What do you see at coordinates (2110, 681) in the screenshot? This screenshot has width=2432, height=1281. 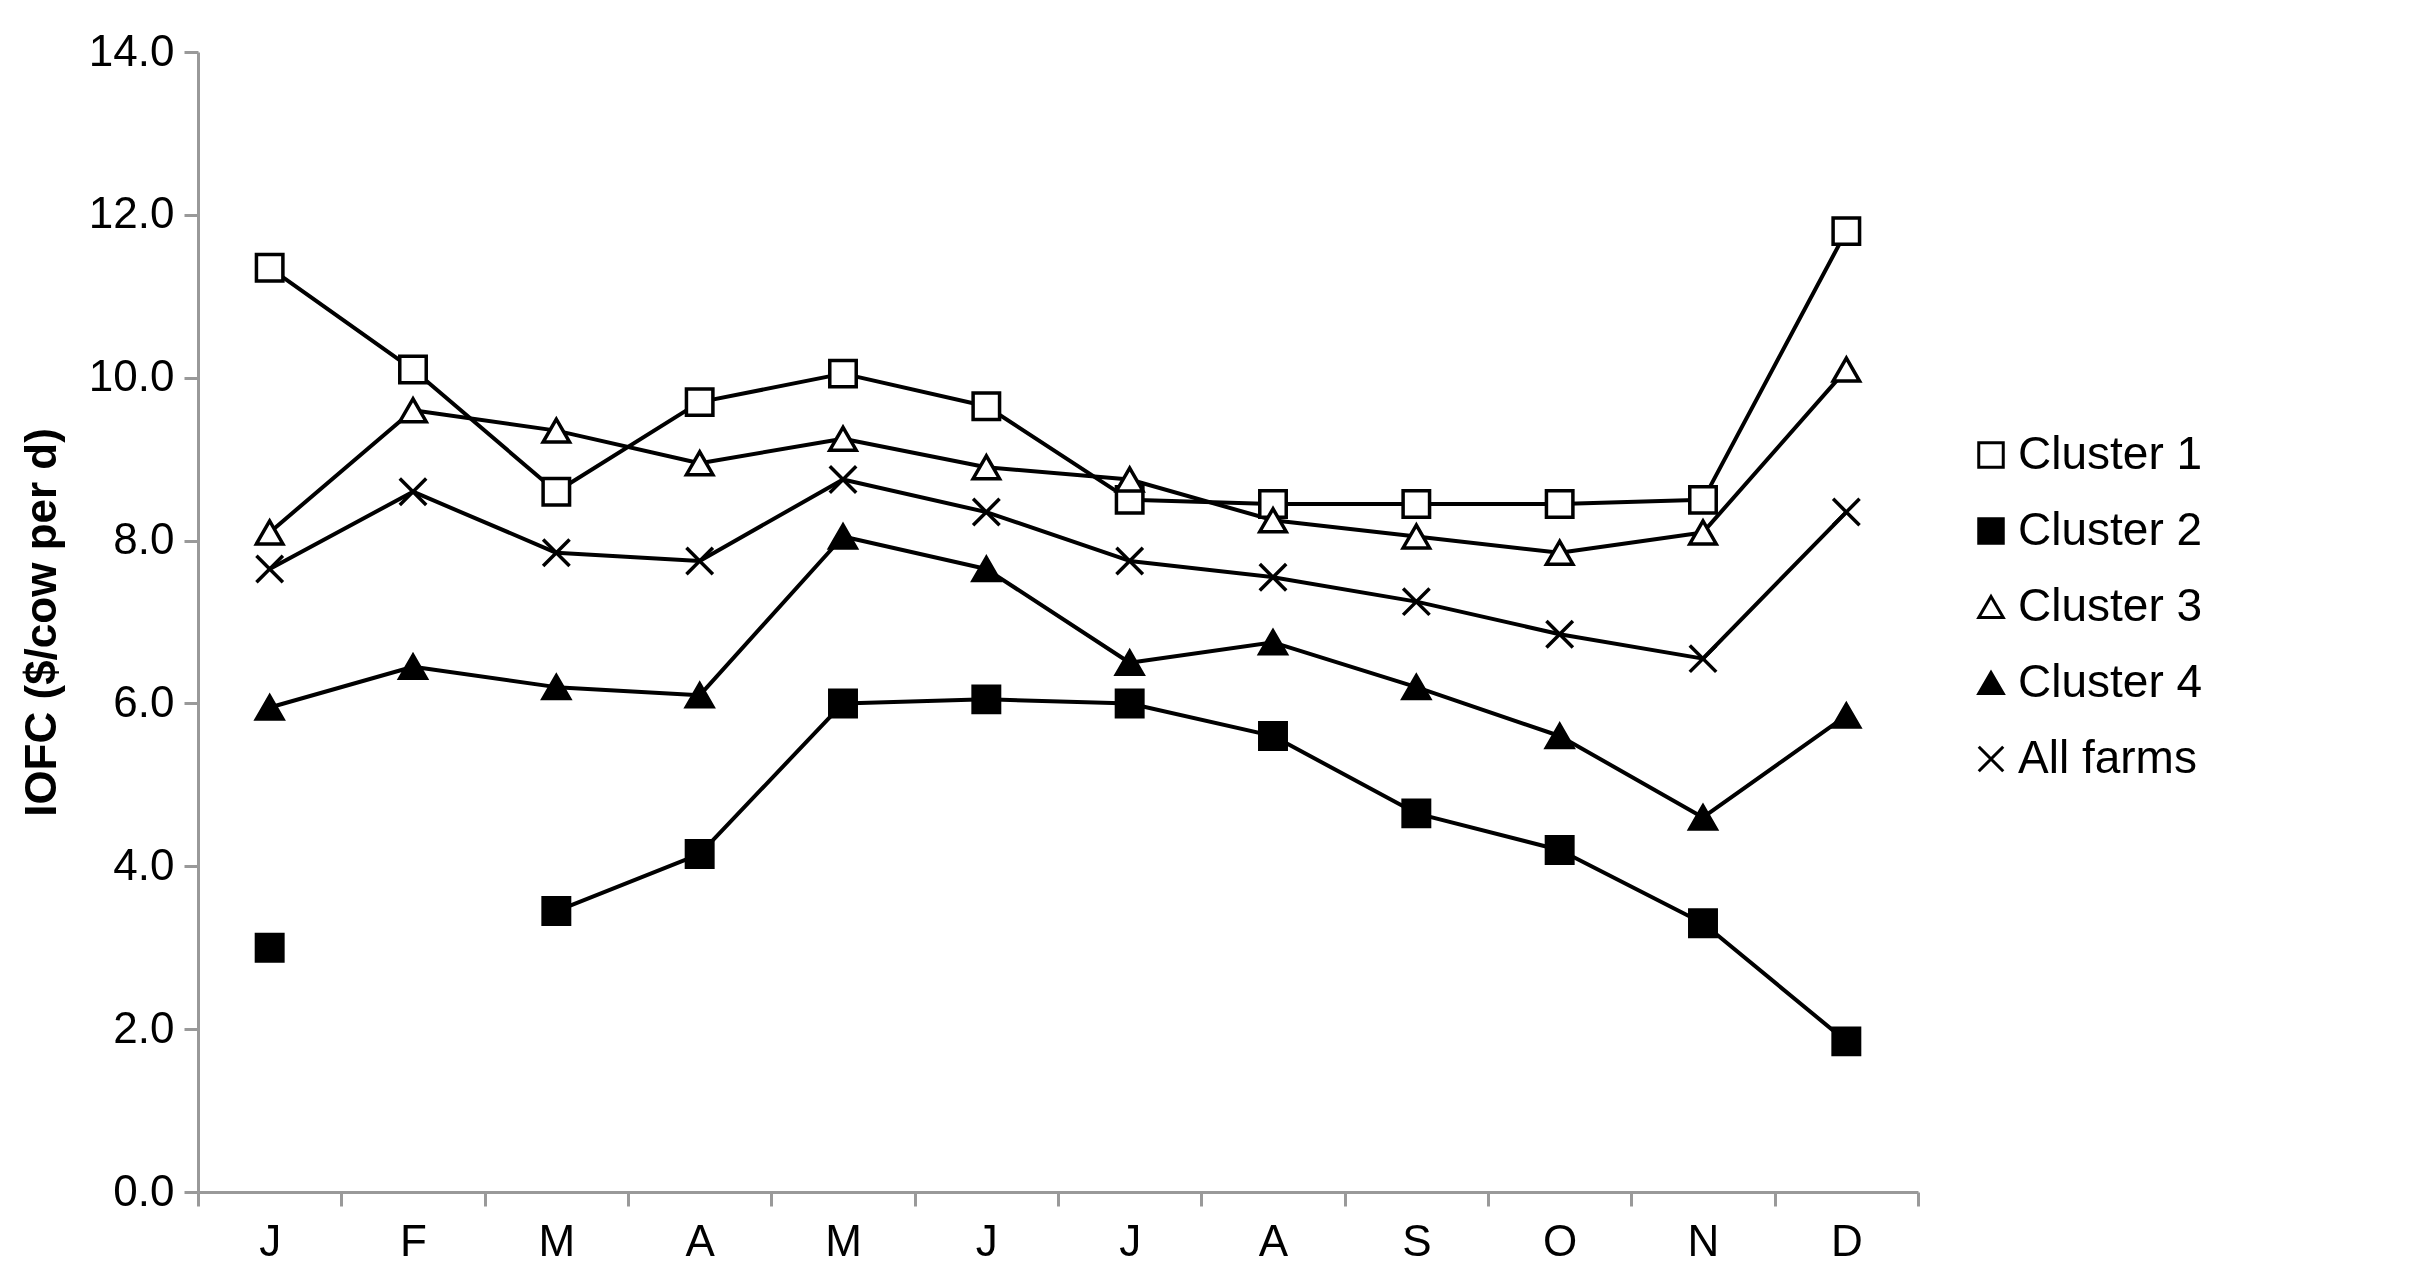 I see `legend-label: Cluster 4` at bounding box center [2110, 681].